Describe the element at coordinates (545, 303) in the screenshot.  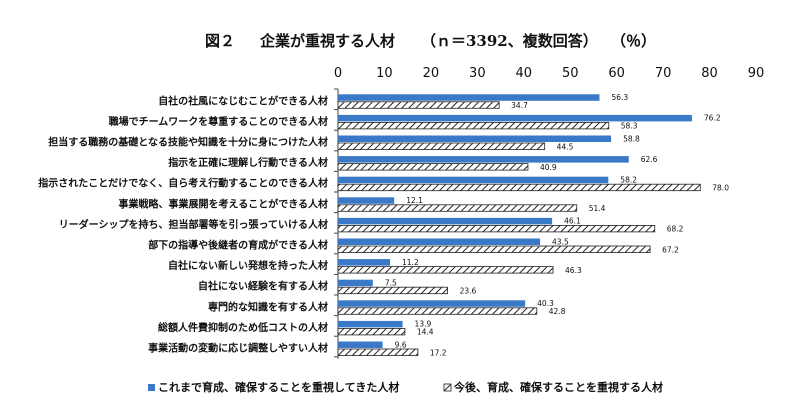
I see `data-label-current: 40.3` at that location.